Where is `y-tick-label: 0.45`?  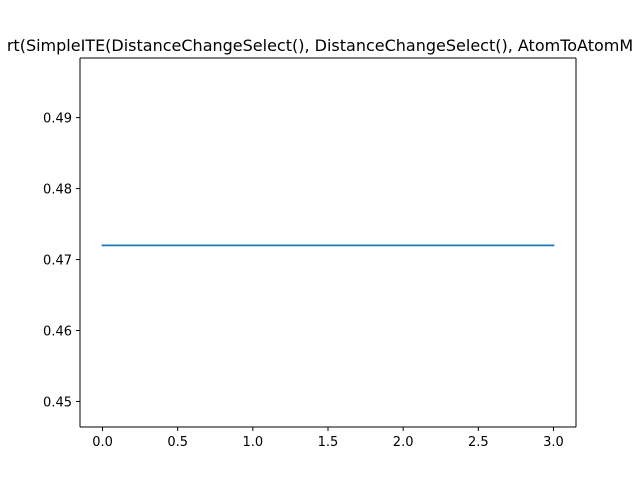 y-tick-label: 0.45 is located at coordinates (57, 402).